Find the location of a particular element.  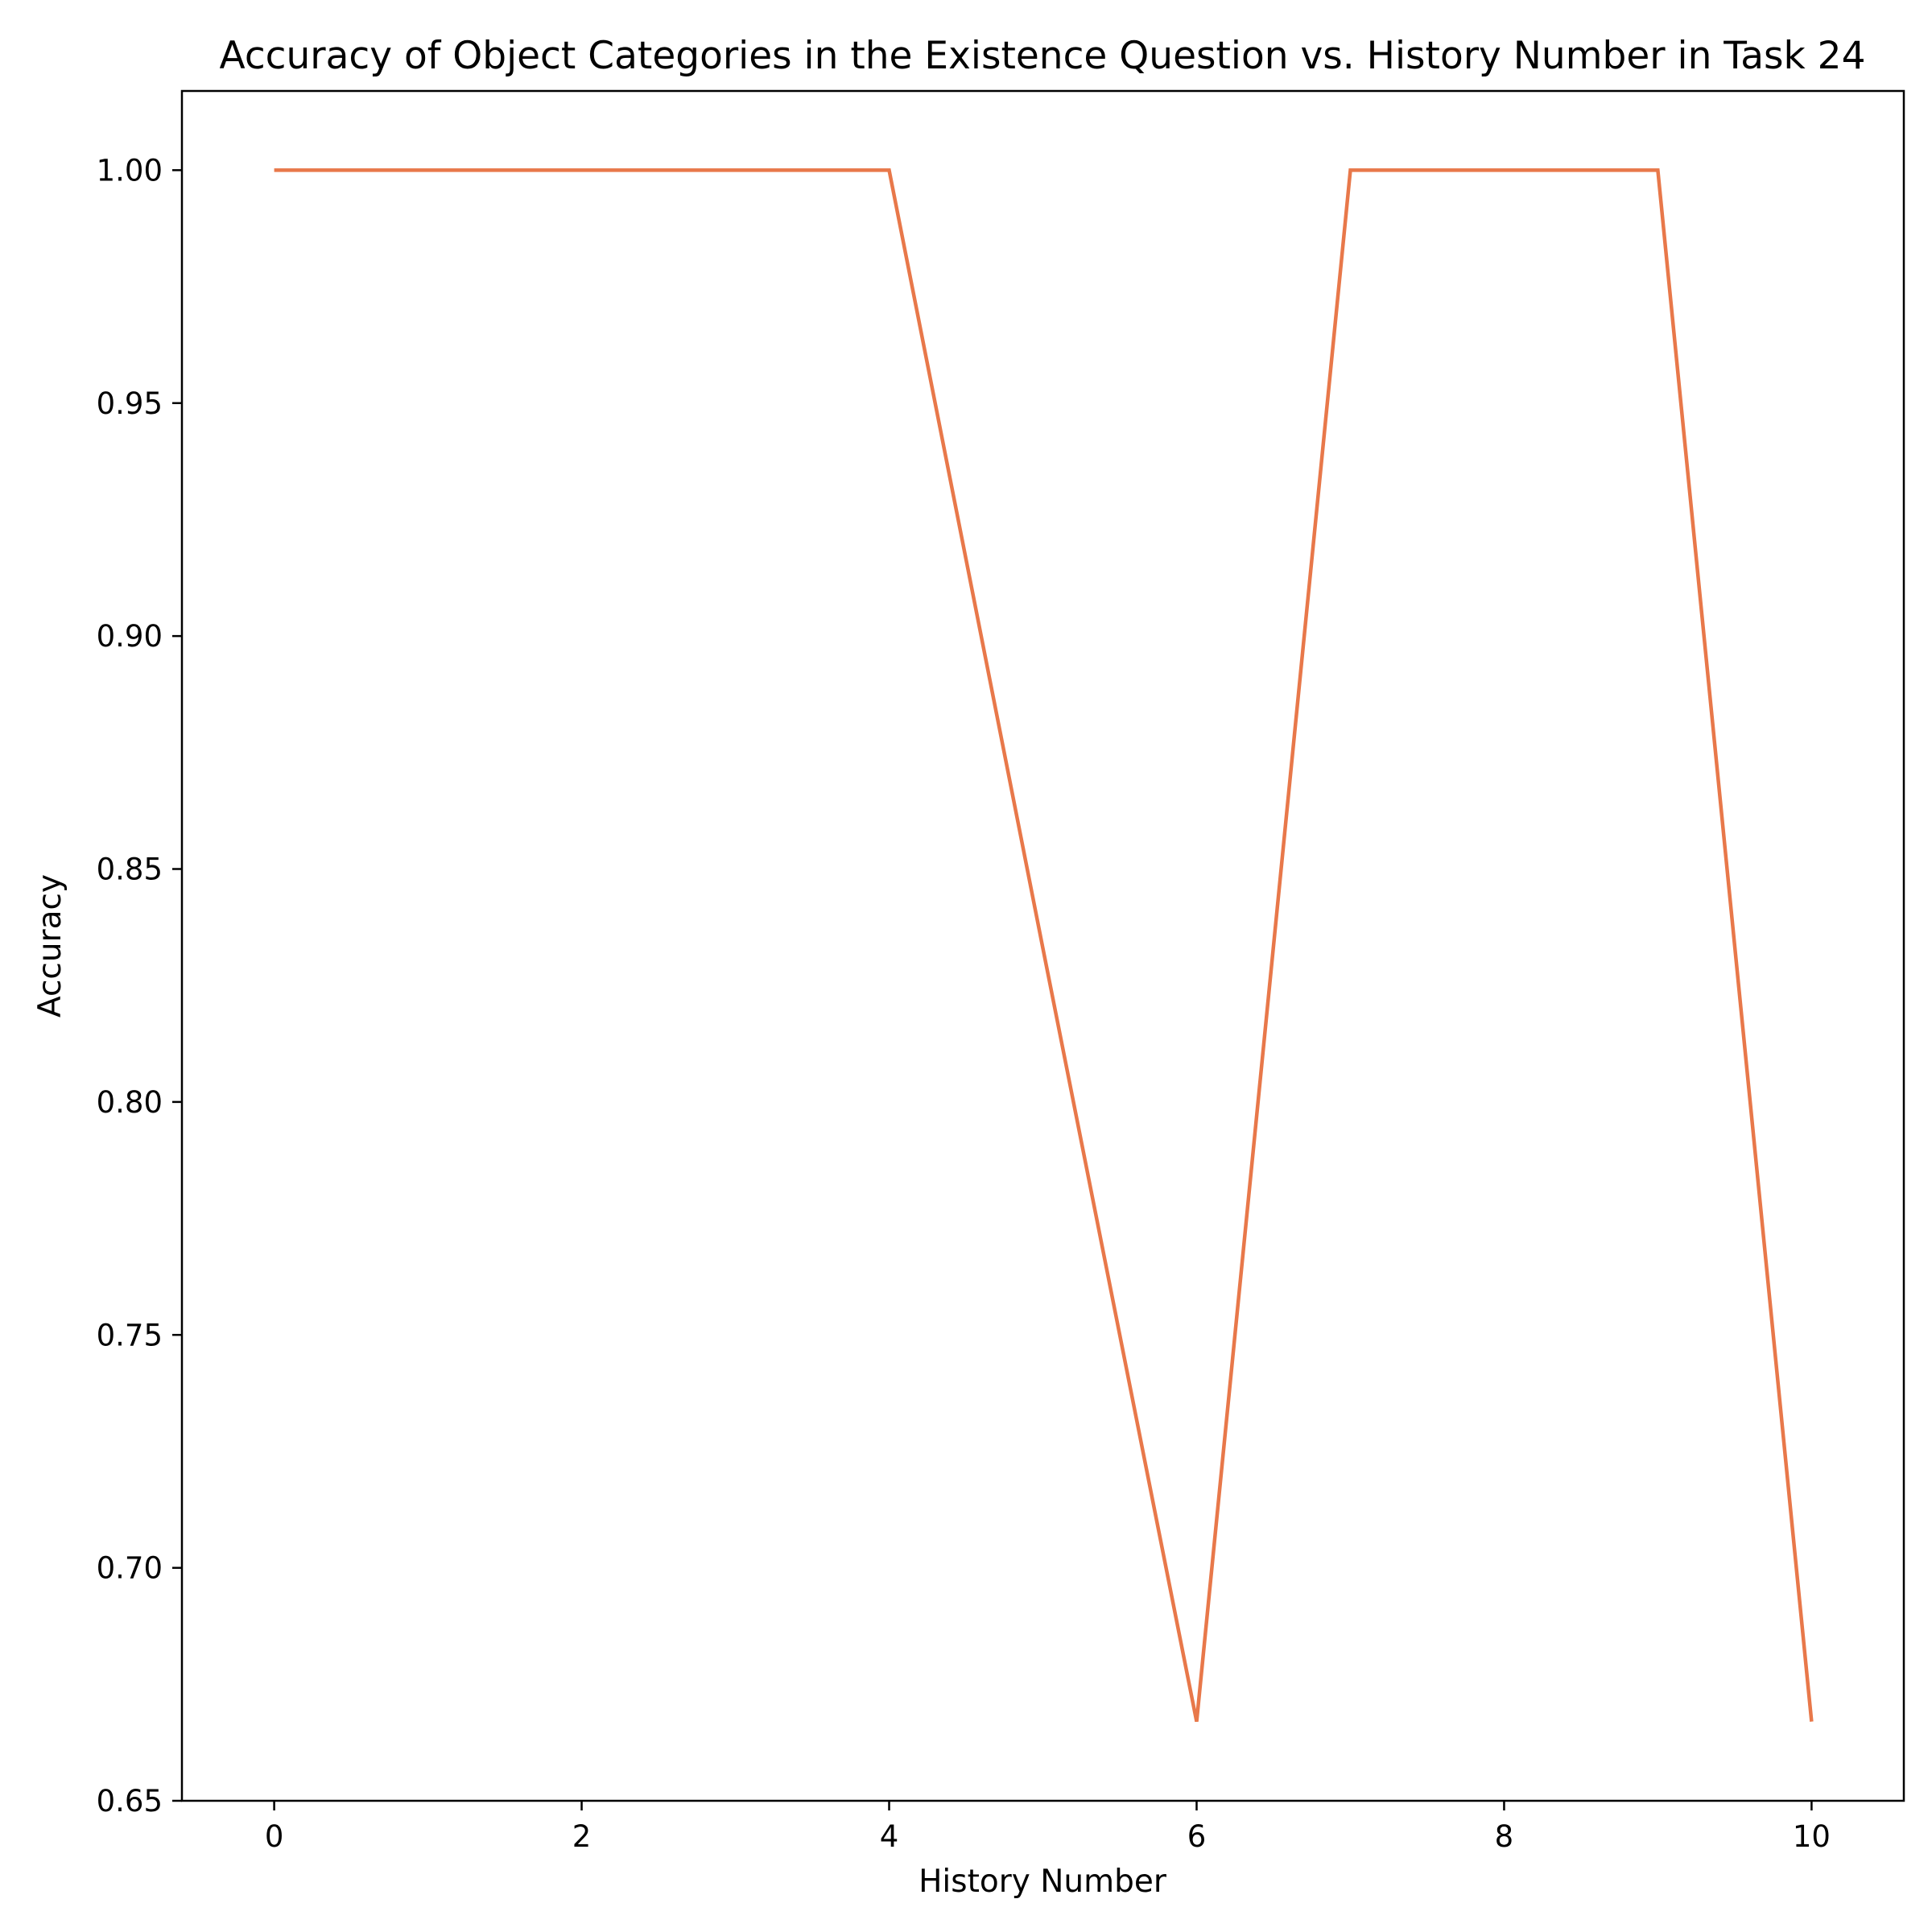

y-tick-label: 0.90 is located at coordinates (130, 636).